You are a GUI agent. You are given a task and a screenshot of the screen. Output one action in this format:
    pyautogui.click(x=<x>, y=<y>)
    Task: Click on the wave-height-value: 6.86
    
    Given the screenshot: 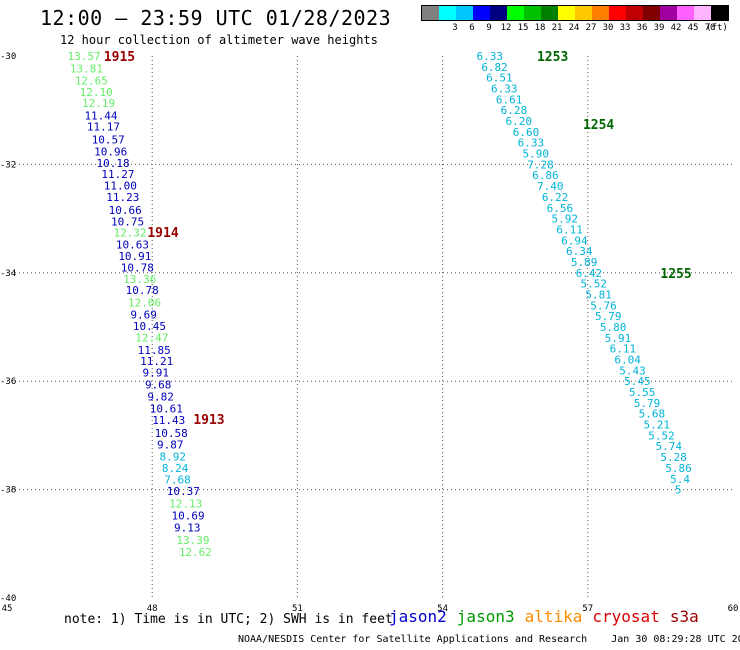 What is the action you would take?
    pyautogui.click(x=545, y=175)
    